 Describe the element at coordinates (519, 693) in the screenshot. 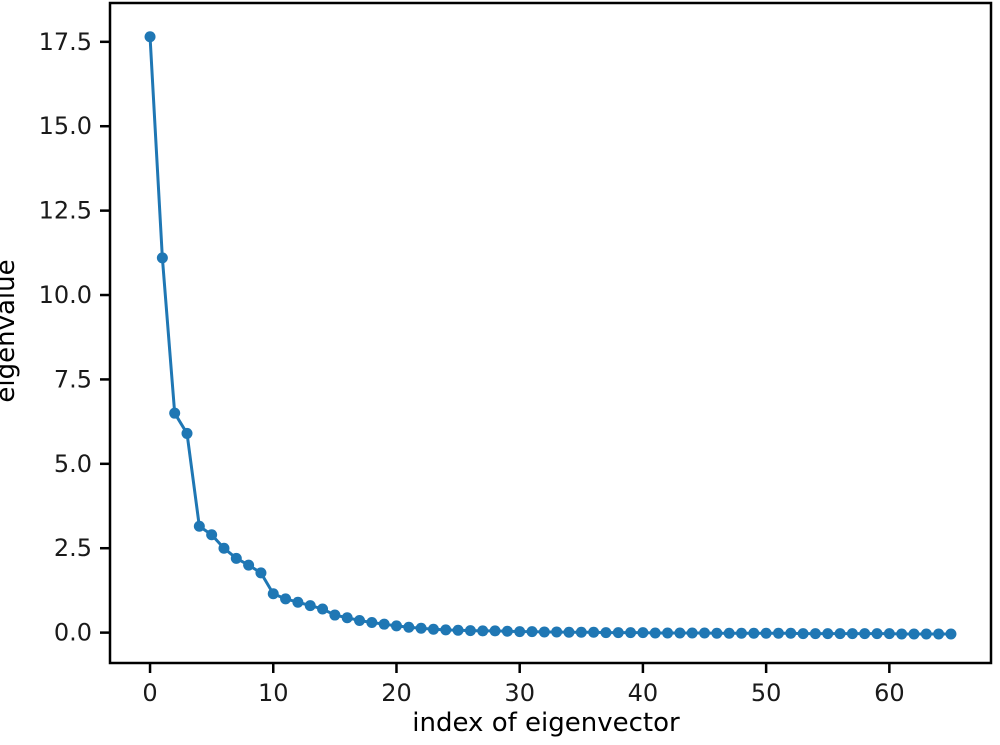

I see `x-tick-label: 30` at that location.